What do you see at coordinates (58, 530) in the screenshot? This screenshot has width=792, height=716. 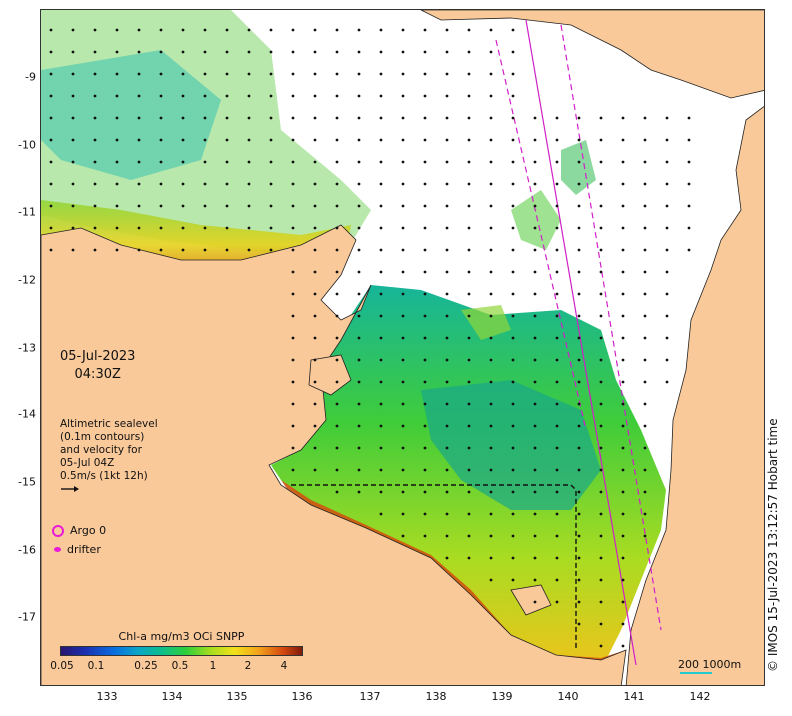 I see `argo-ring-icon` at bounding box center [58, 530].